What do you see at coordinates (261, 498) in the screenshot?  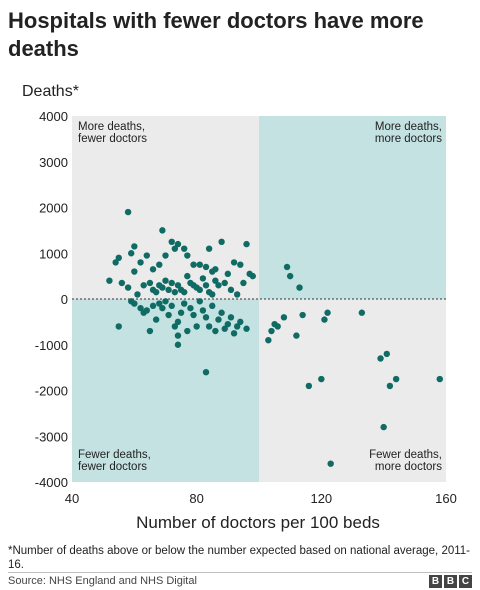 I see `x-axis-ticks: 40 80 120 160` at bounding box center [261, 498].